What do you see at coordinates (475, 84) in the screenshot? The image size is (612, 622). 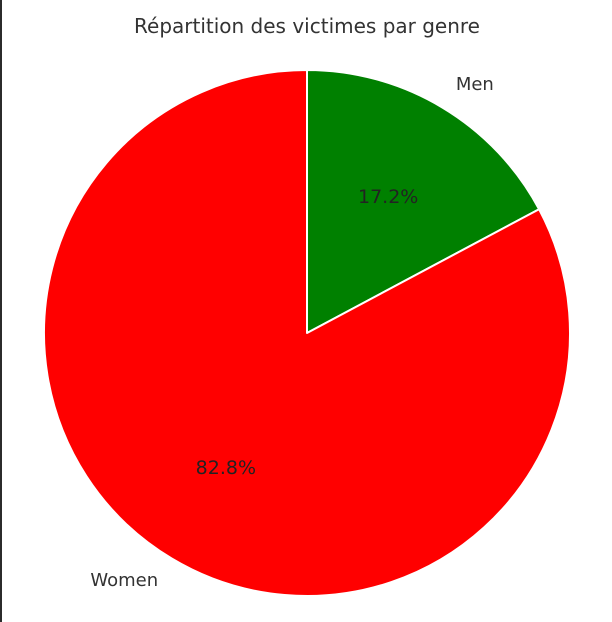 I see `slice-label-men: Men` at bounding box center [475, 84].